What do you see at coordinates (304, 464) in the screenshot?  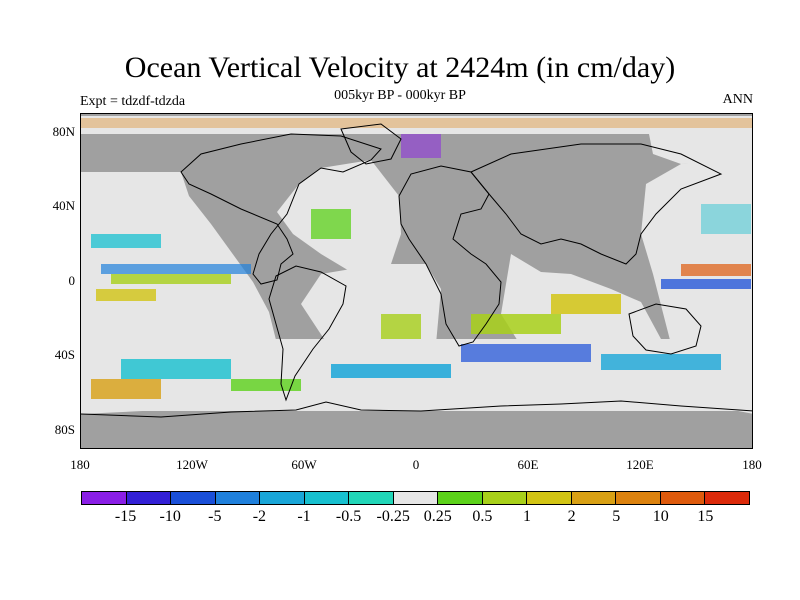 I see `lon-label-60w: 60W` at bounding box center [304, 464].